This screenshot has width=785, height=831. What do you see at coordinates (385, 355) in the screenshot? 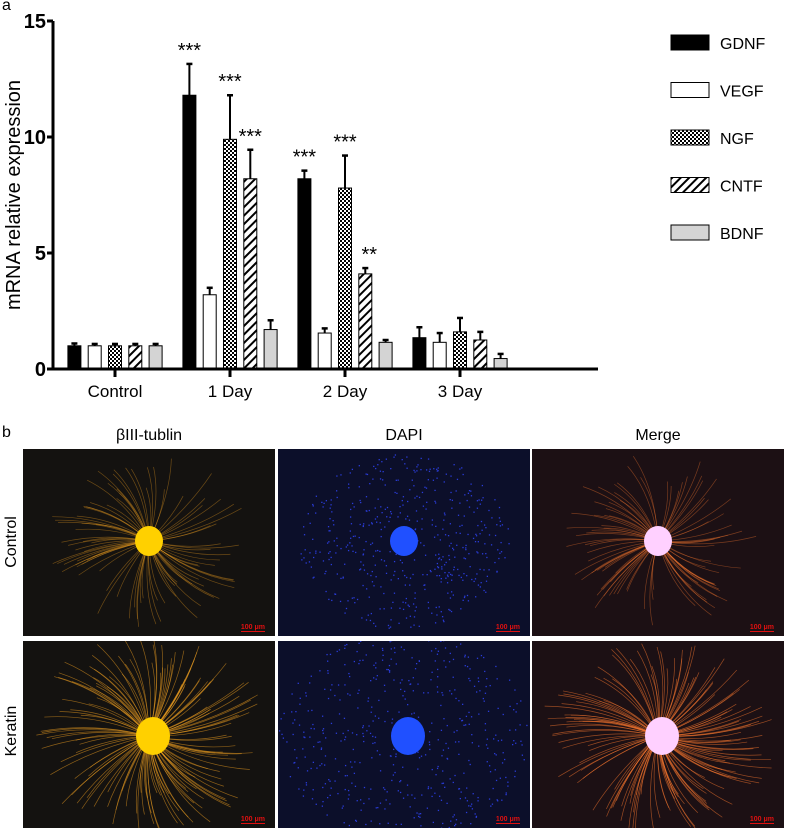
I see `bar-bdnf` at bounding box center [385, 355].